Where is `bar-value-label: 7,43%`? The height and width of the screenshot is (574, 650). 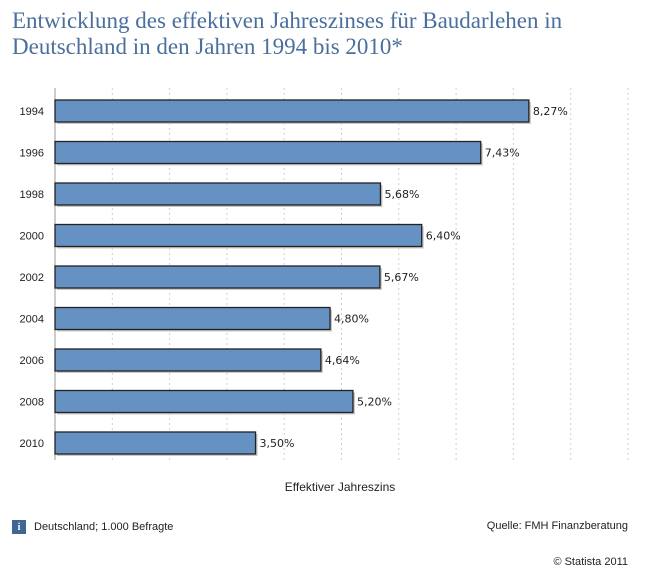 bar-value-label: 7,43% is located at coordinates (502, 153).